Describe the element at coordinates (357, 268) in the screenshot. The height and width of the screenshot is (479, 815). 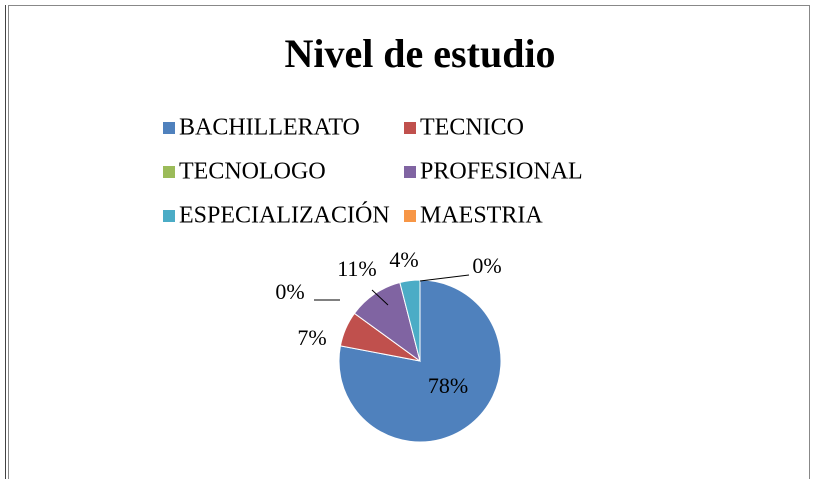
I see `data-label: 11%` at that location.